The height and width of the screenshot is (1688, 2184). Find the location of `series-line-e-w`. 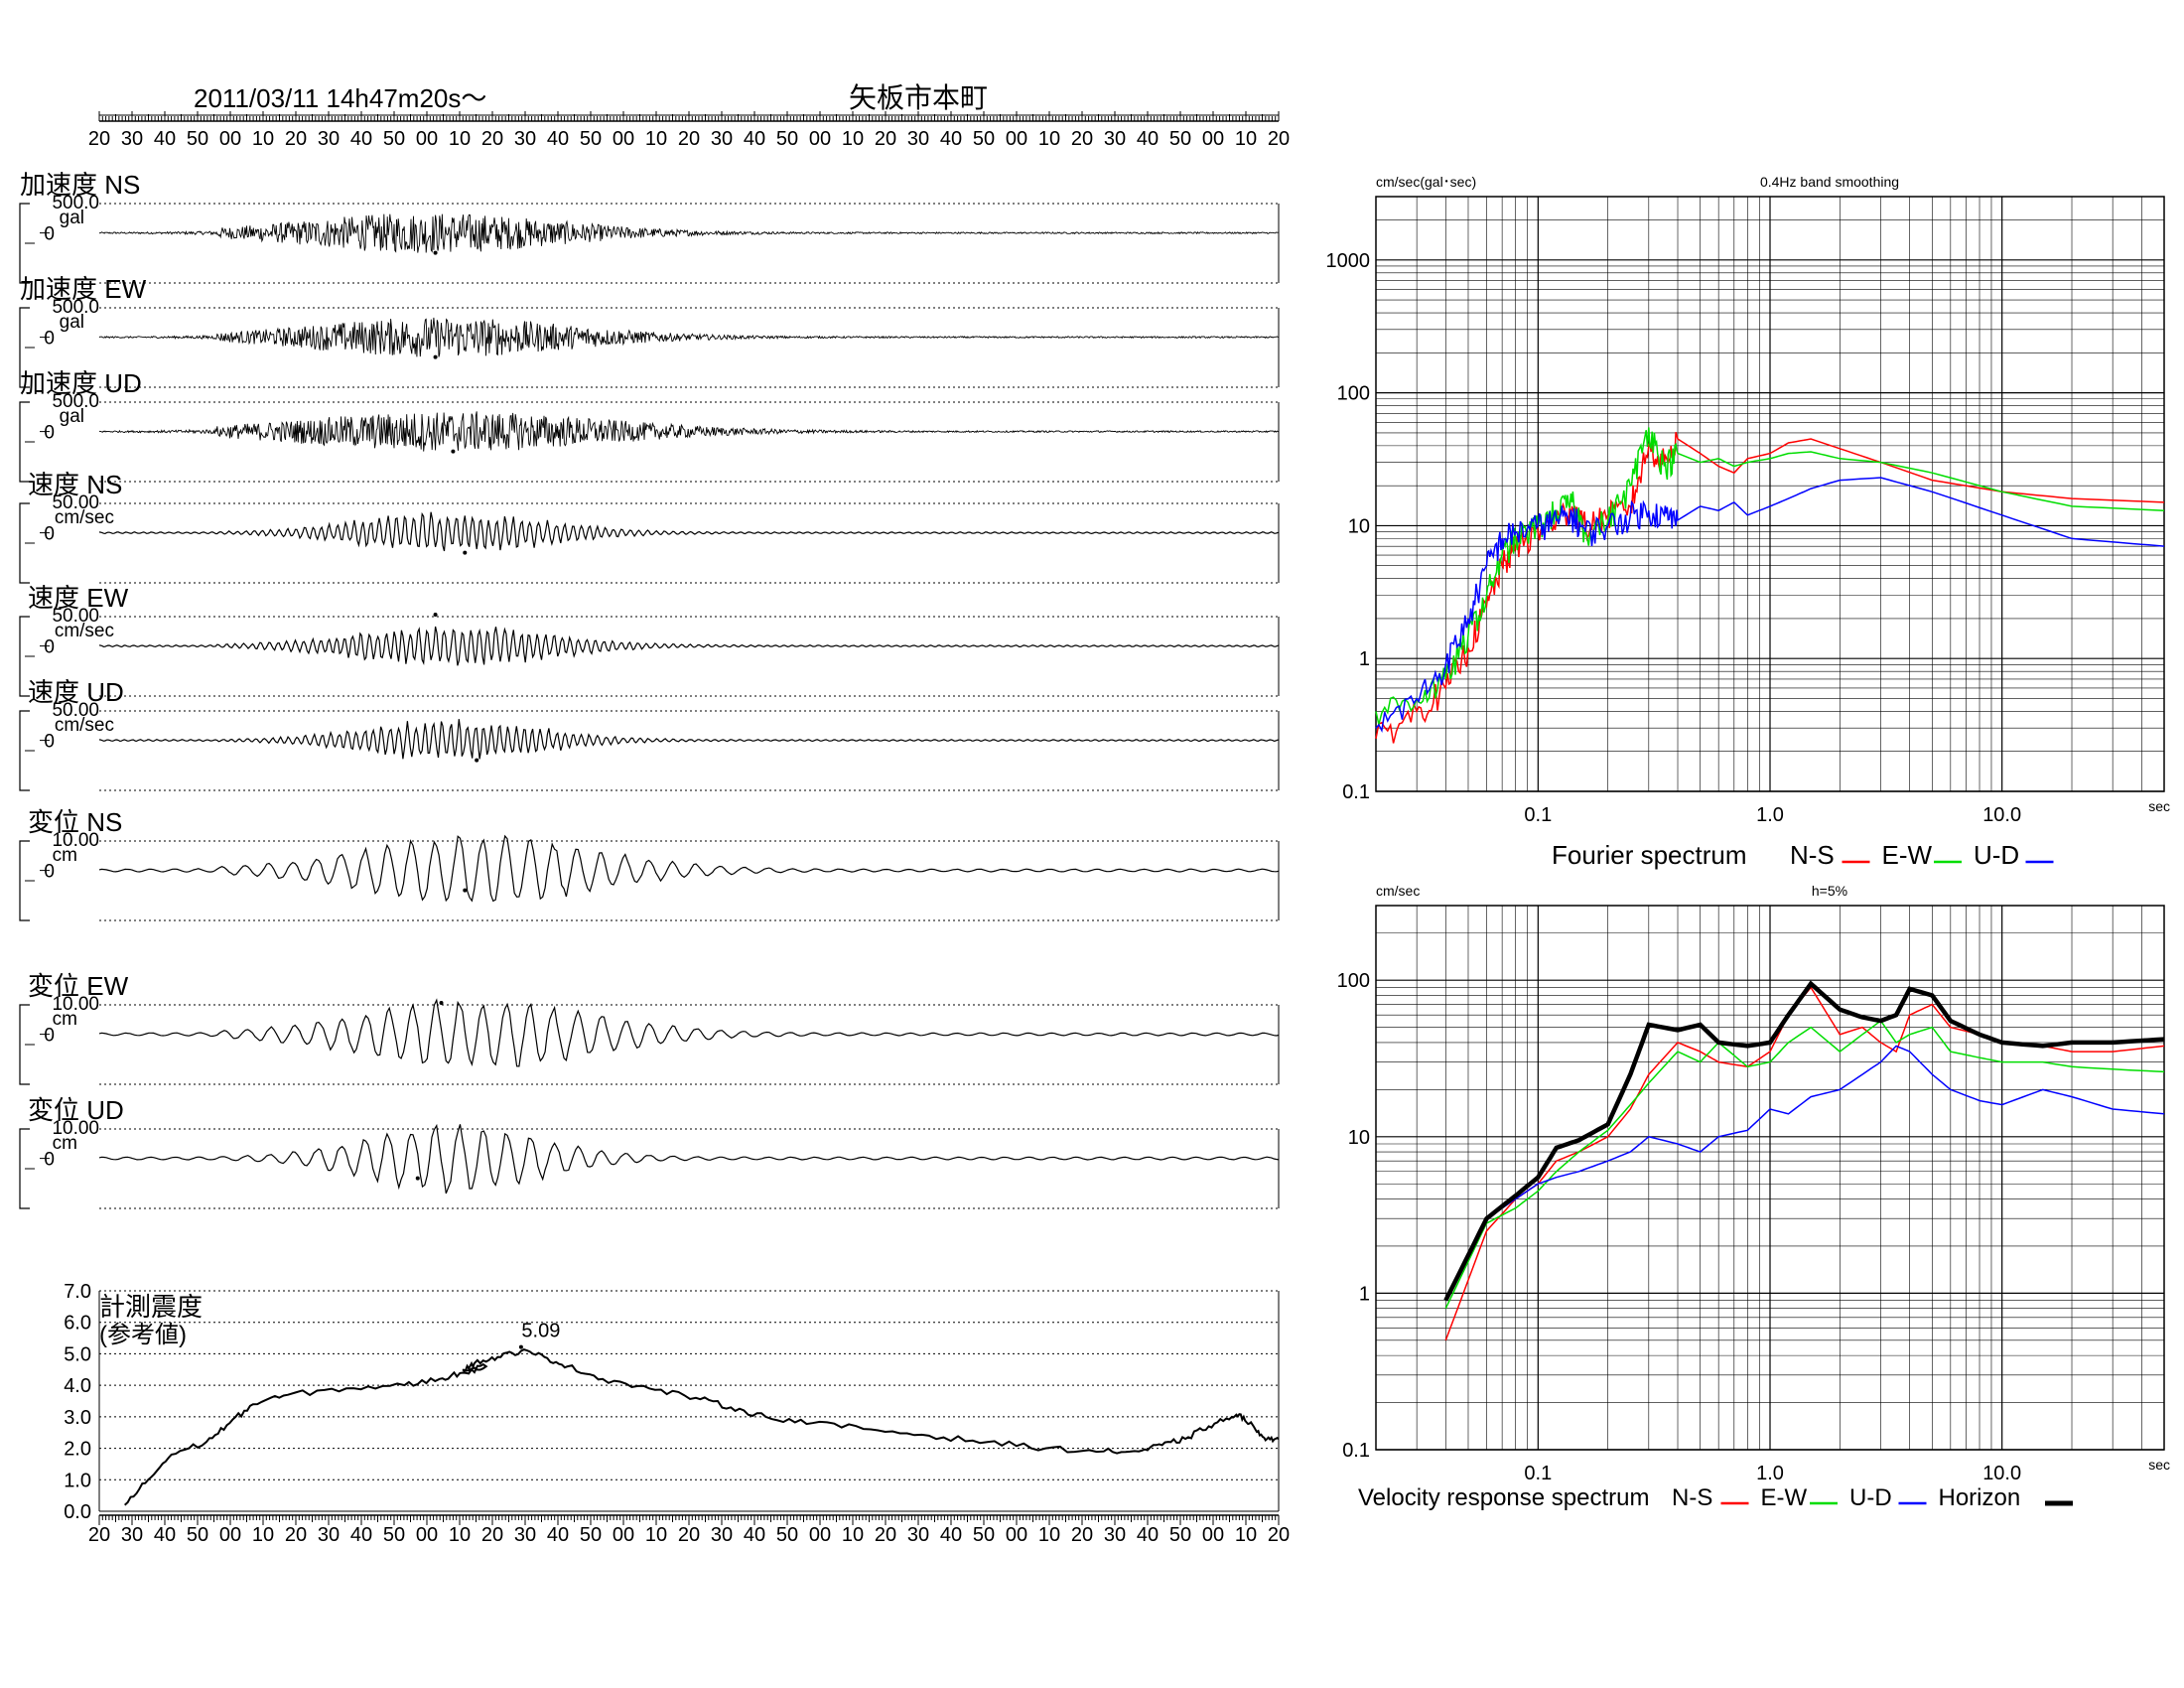

series-line-e-w is located at coordinates (1804, 1165).